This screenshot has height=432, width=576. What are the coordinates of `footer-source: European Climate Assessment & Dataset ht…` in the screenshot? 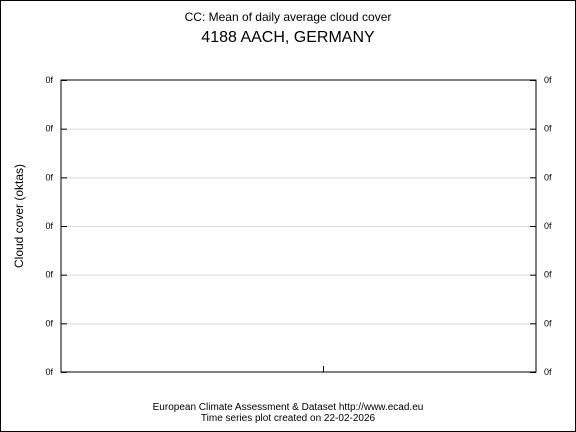 It's located at (288, 407).